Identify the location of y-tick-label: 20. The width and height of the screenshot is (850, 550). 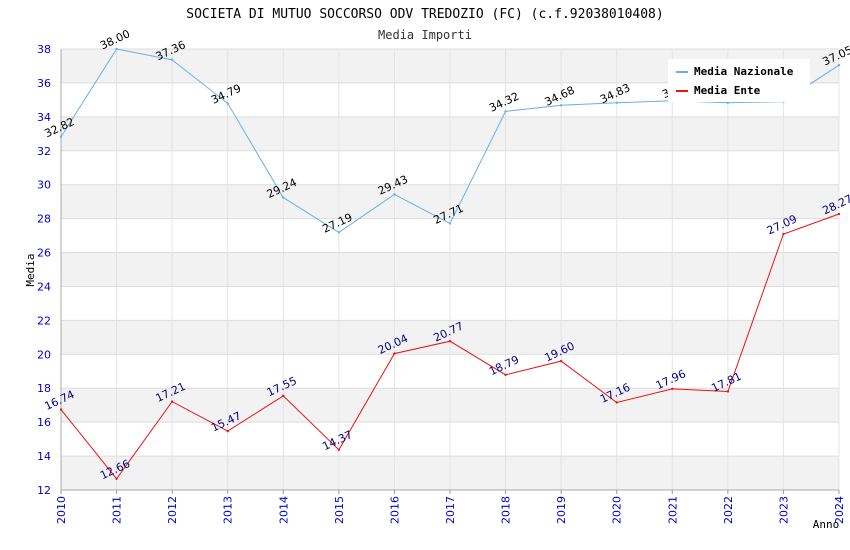
(44, 354).